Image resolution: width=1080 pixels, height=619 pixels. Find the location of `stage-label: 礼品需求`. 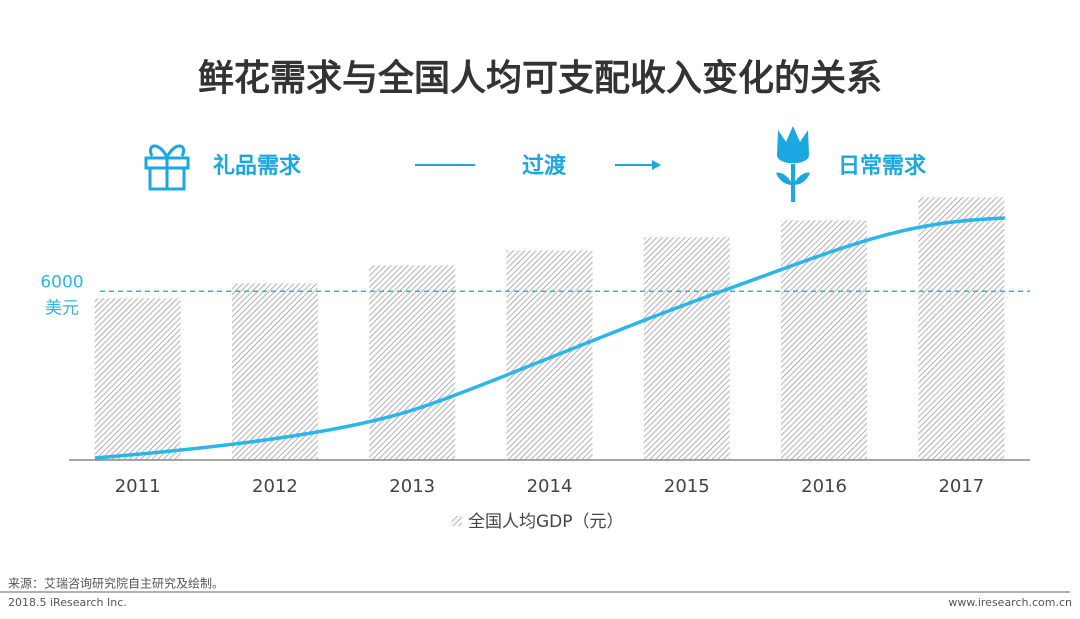

stage-label: 礼品需求 is located at coordinates (257, 166).